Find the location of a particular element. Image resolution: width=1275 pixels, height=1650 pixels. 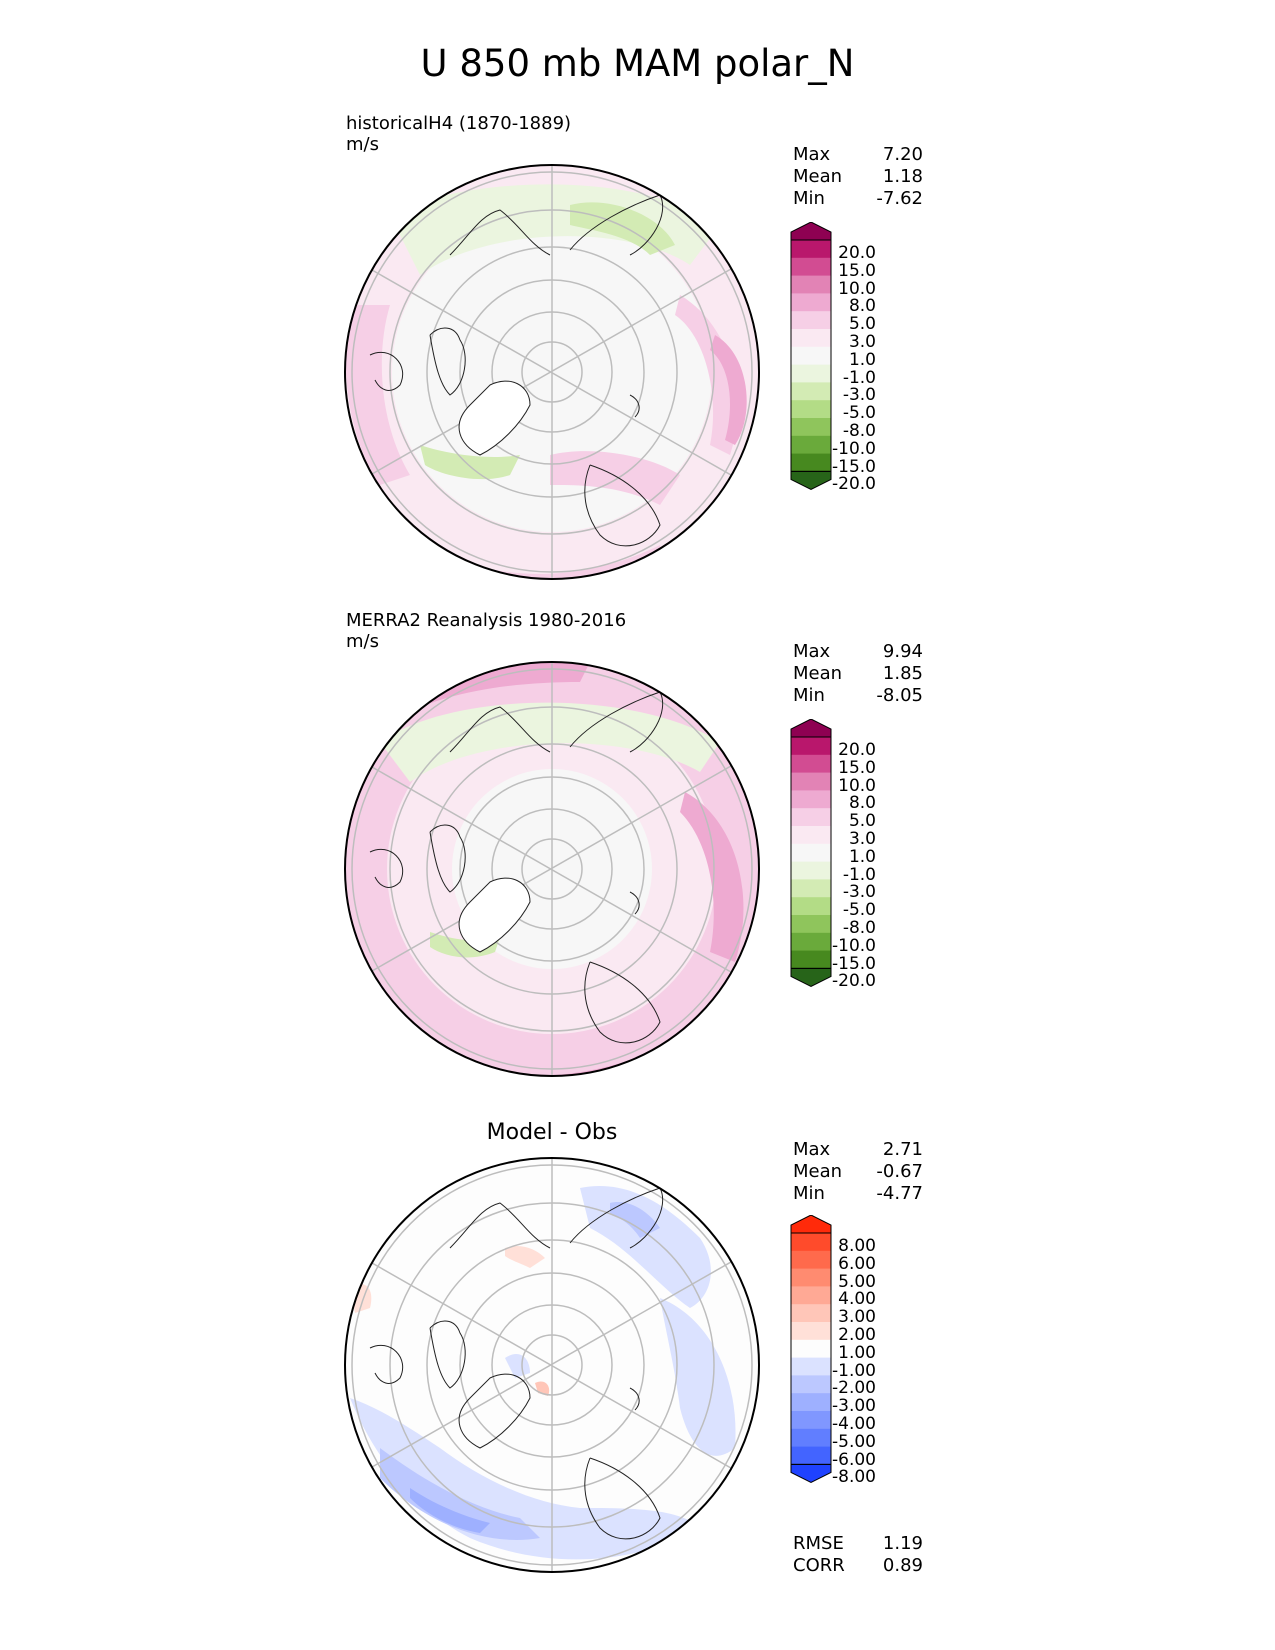

panel-model-units: m/s is located at coordinates (362, 144).